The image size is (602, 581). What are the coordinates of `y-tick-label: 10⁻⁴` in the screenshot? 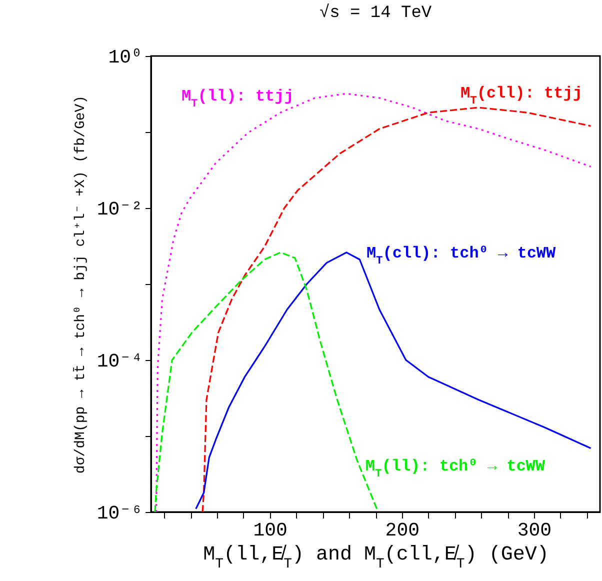 It's located at (119, 361).